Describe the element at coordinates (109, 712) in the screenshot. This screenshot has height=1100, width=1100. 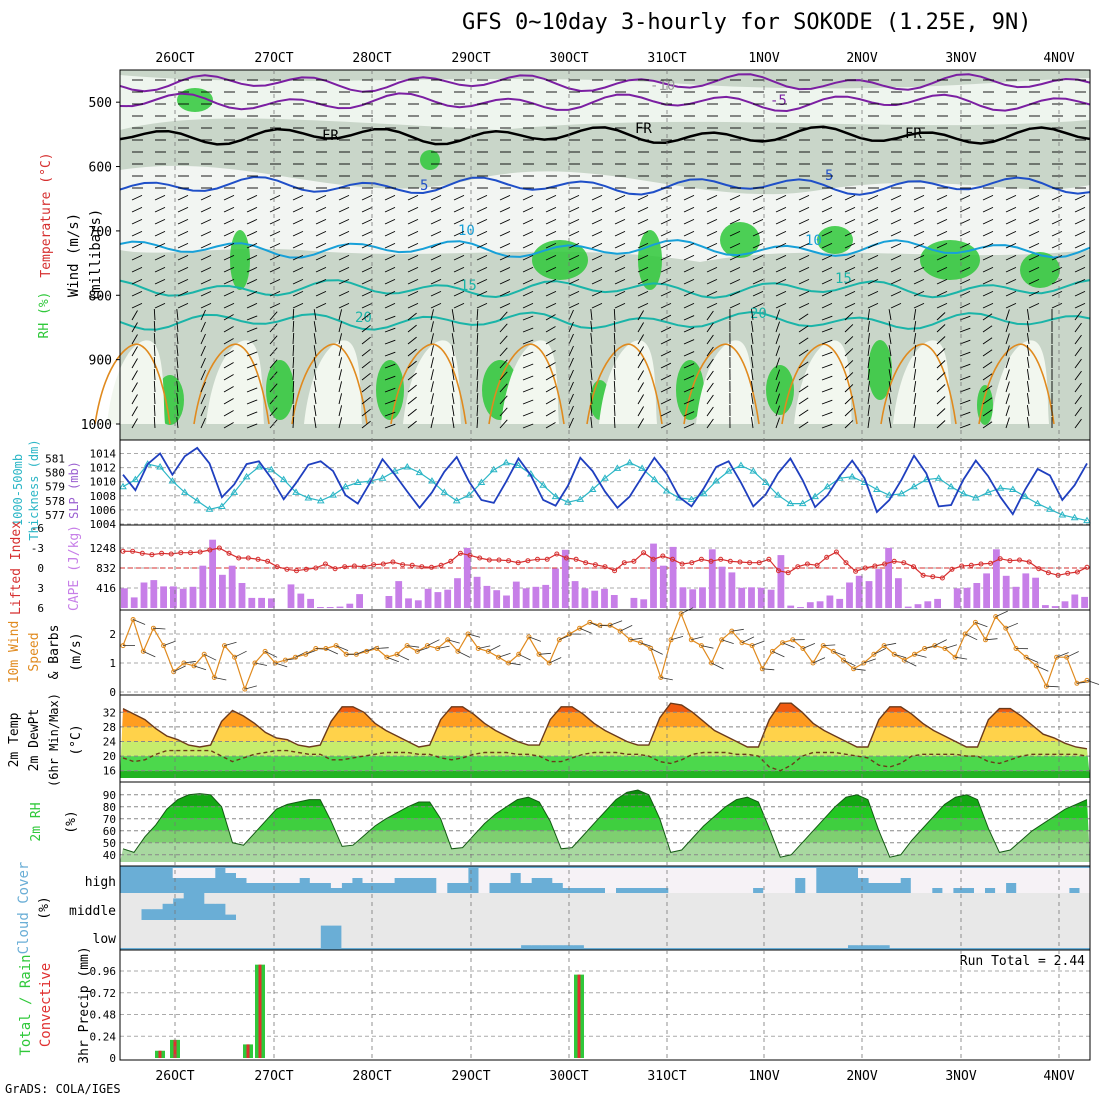
I see `temp-tick-label: 32` at that location.